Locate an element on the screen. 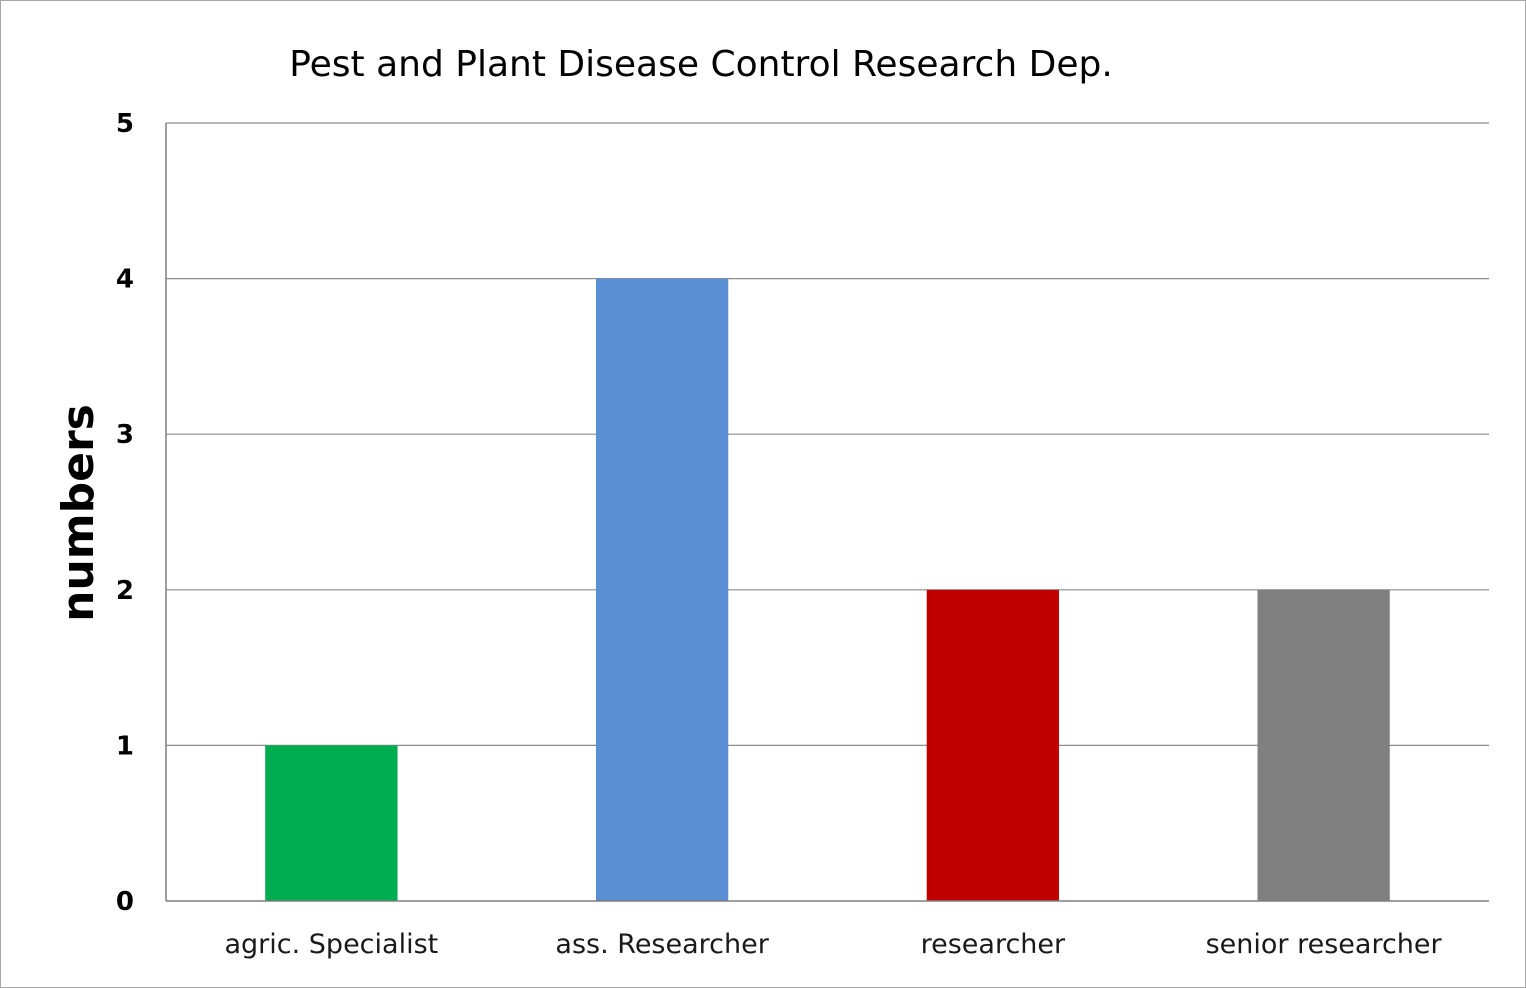 This screenshot has width=1526, height=988. x-tick-label: agric. Specialist is located at coordinates (332, 944).